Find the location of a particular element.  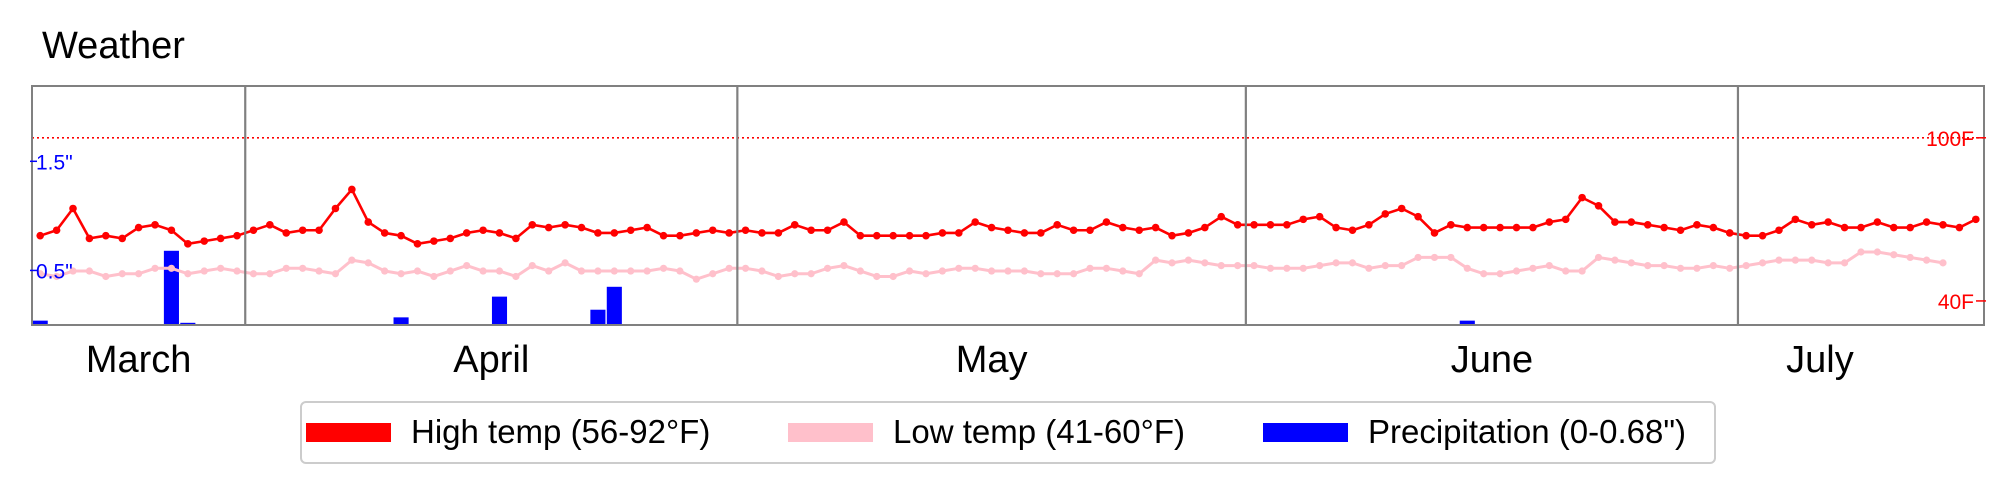

temperature-tick-label: 40F is located at coordinates (1956, 302).